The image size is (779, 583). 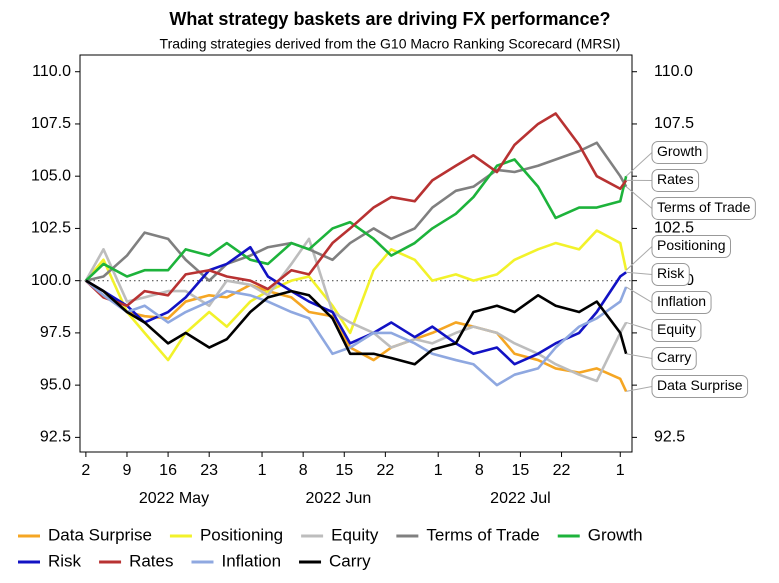 What do you see at coordinates (51, 228) in the screenshot?
I see `y-tick-label: 102.5` at bounding box center [51, 228].